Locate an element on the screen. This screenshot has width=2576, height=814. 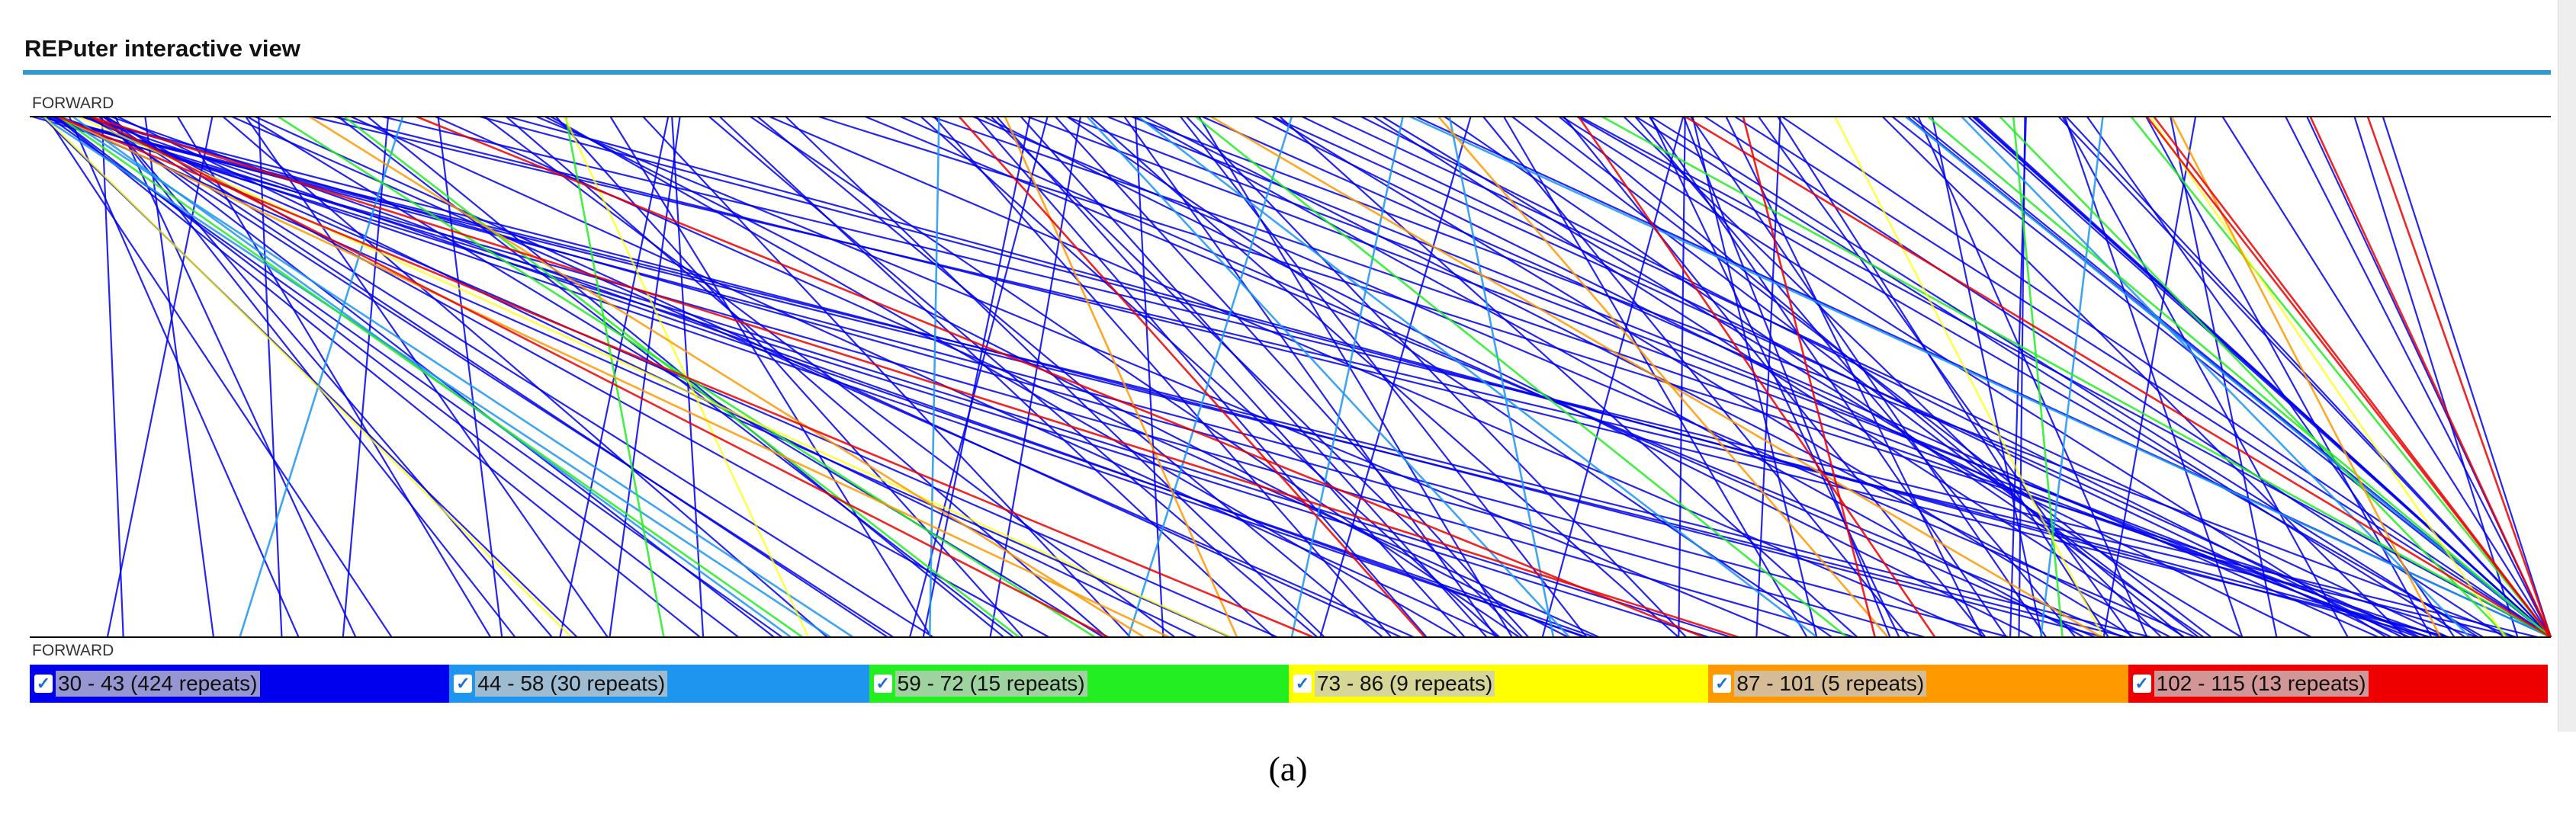
legend-item: ✓ 73 - 86 (9 repeats) is located at coordinates (1498, 684).